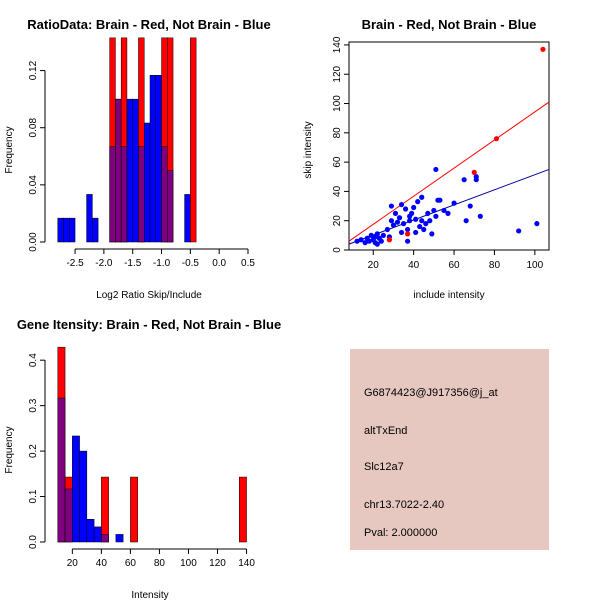  What do you see at coordinates (162, 263) in the screenshot?
I see `ratio-x-tick-label: -1.0` at bounding box center [162, 263].